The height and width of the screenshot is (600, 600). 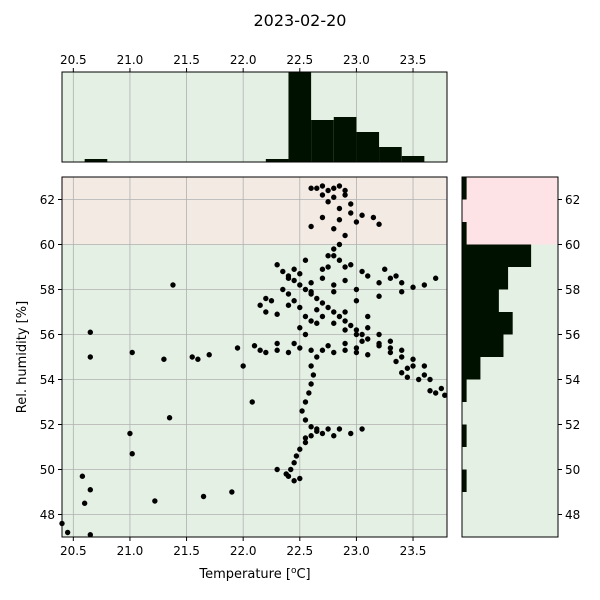 I want to click on x-tick-label: 21.0, so click(x=130, y=551).